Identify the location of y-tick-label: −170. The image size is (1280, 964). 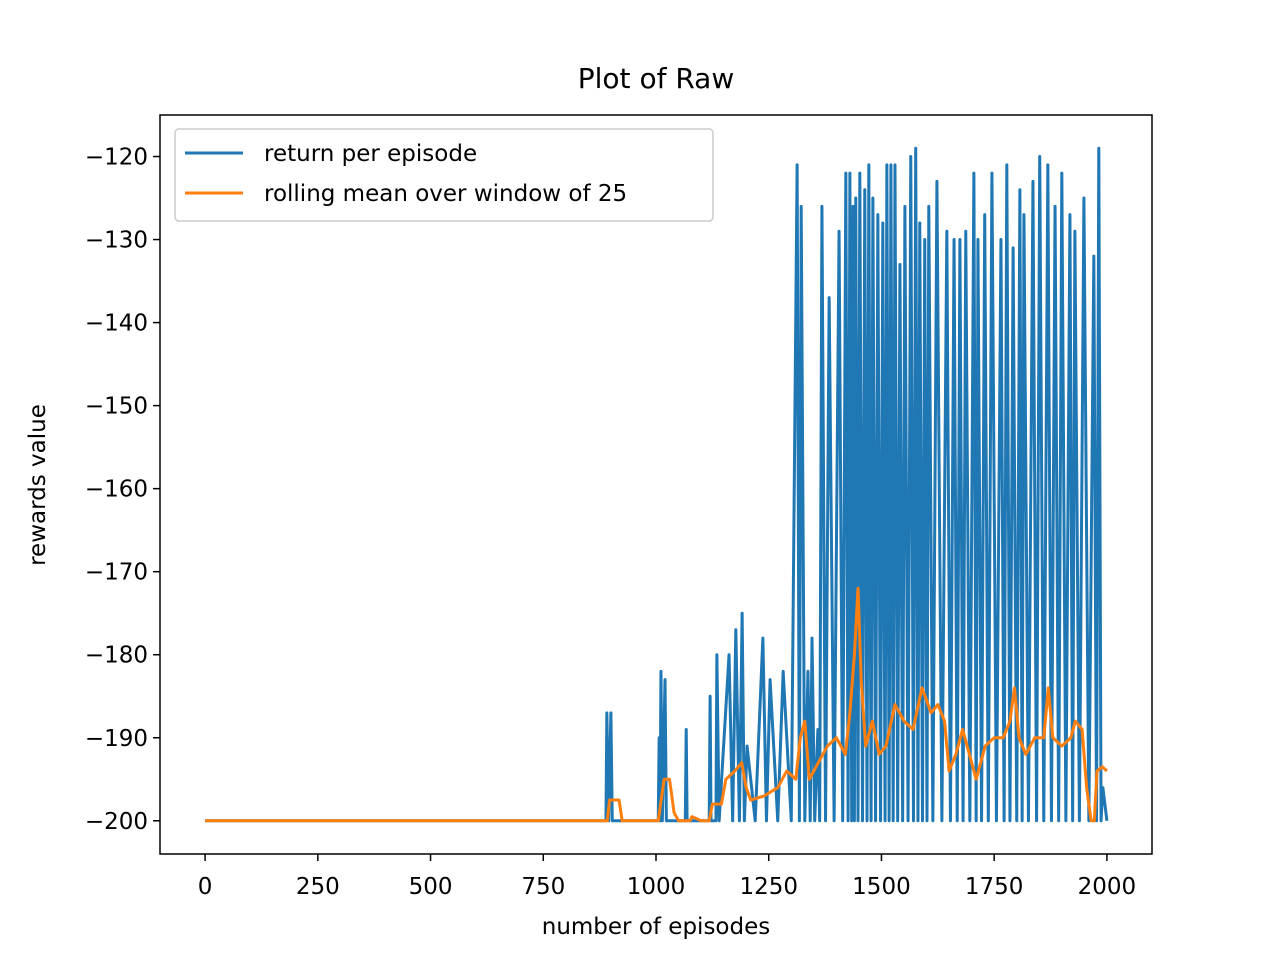
(116, 573).